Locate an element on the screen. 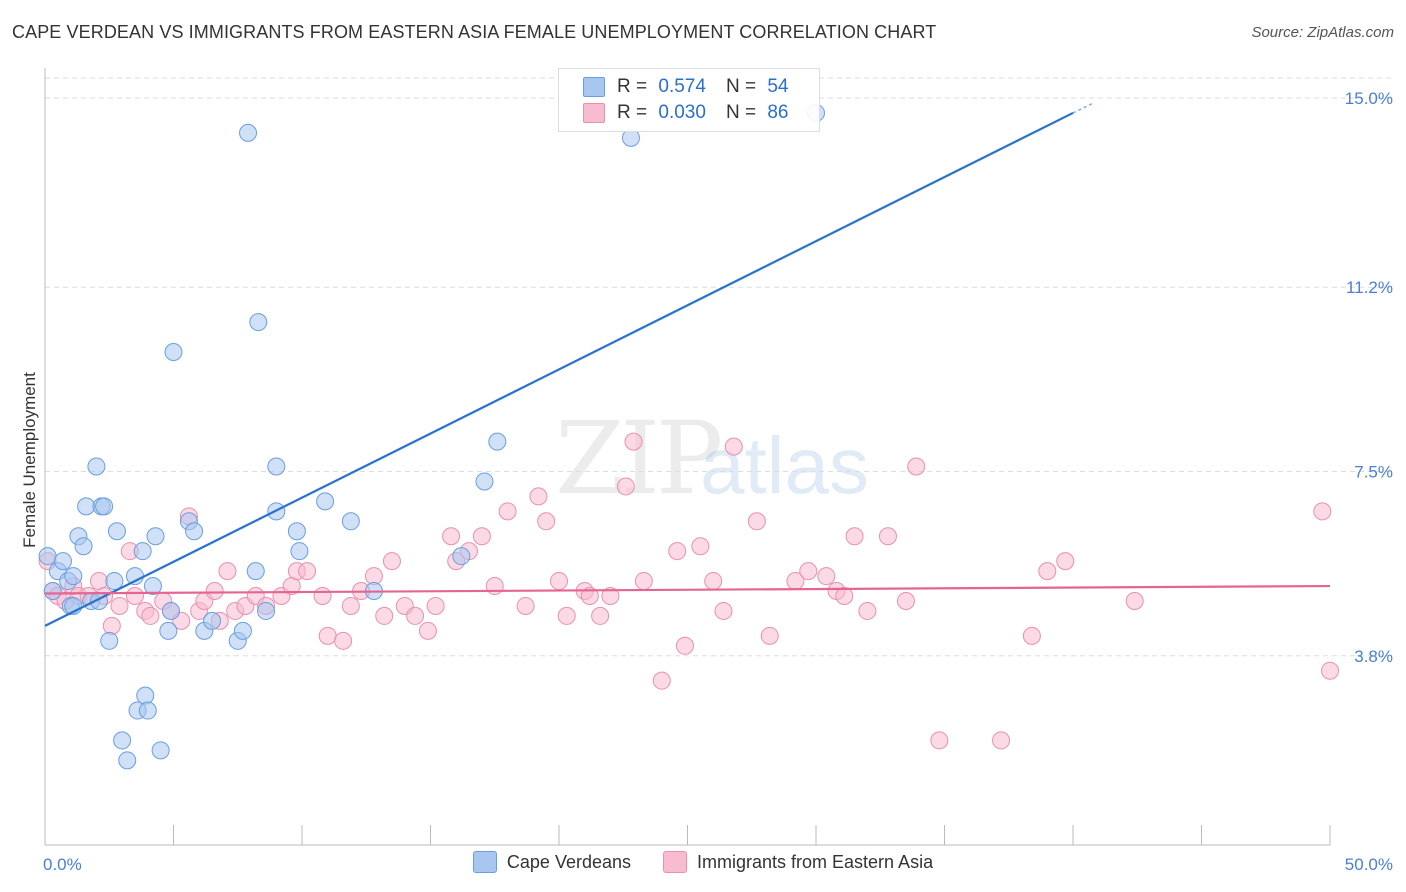 This screenshot has height=892, width=1406. watermark-zip: ZIP is located at coordinates (639, 458).